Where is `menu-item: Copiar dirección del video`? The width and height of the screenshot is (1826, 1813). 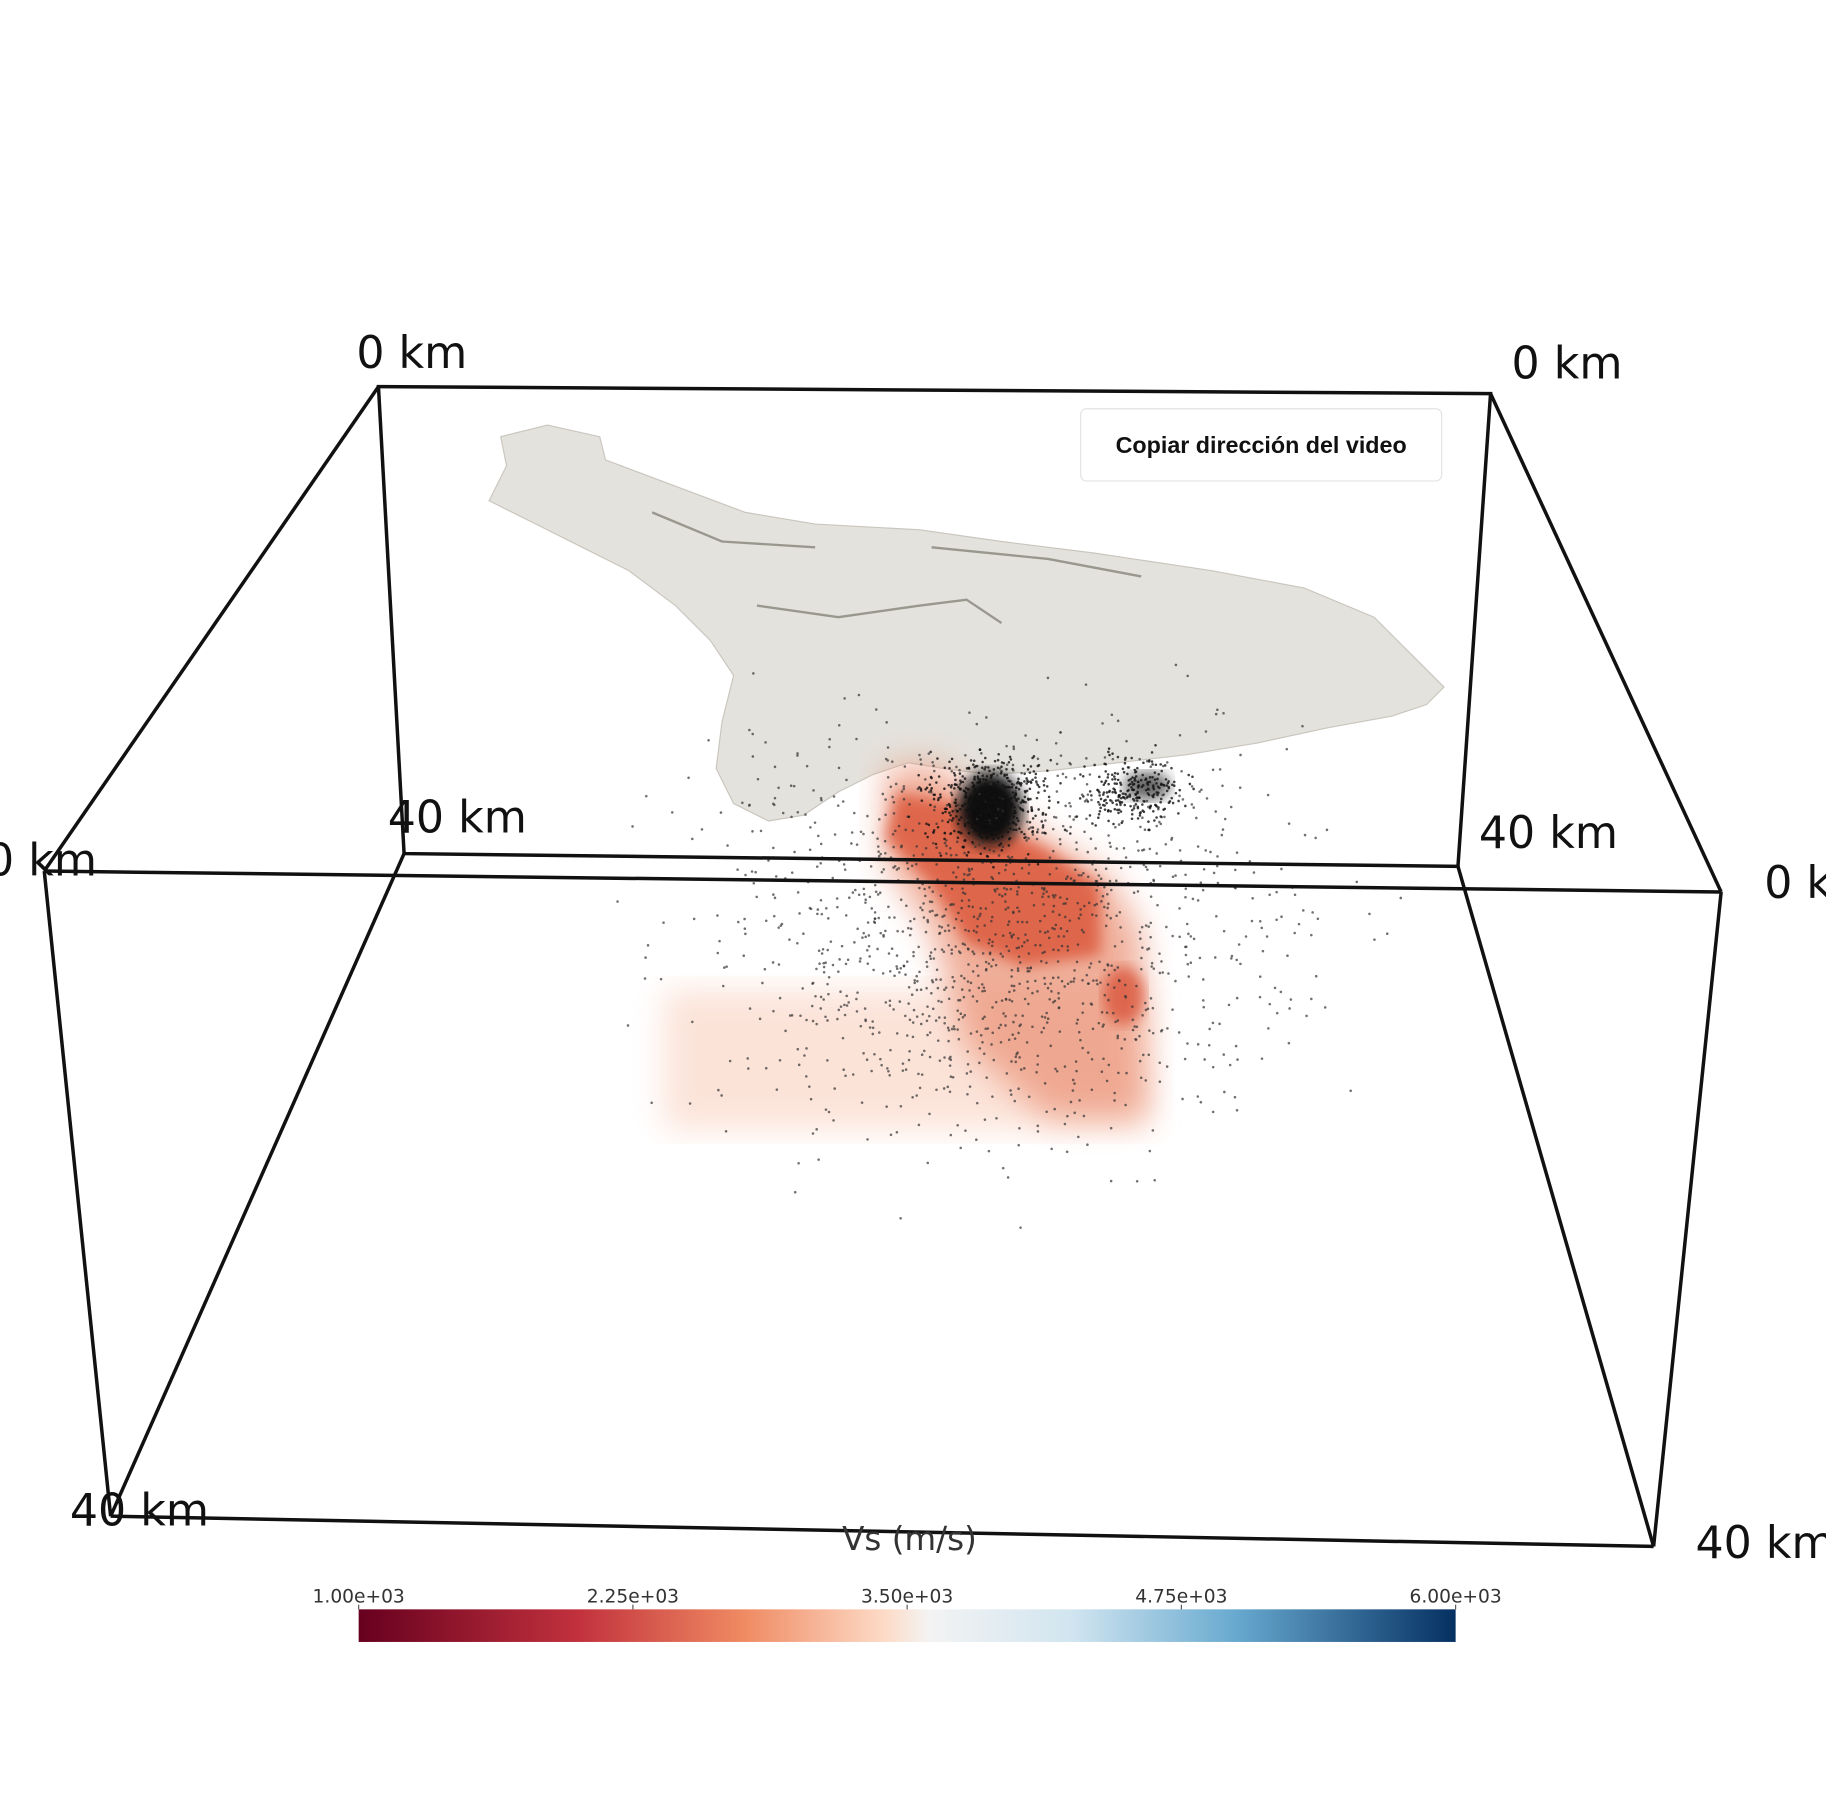 menu-item: Copiar dirección del video is located at coordinates (1261, 445).